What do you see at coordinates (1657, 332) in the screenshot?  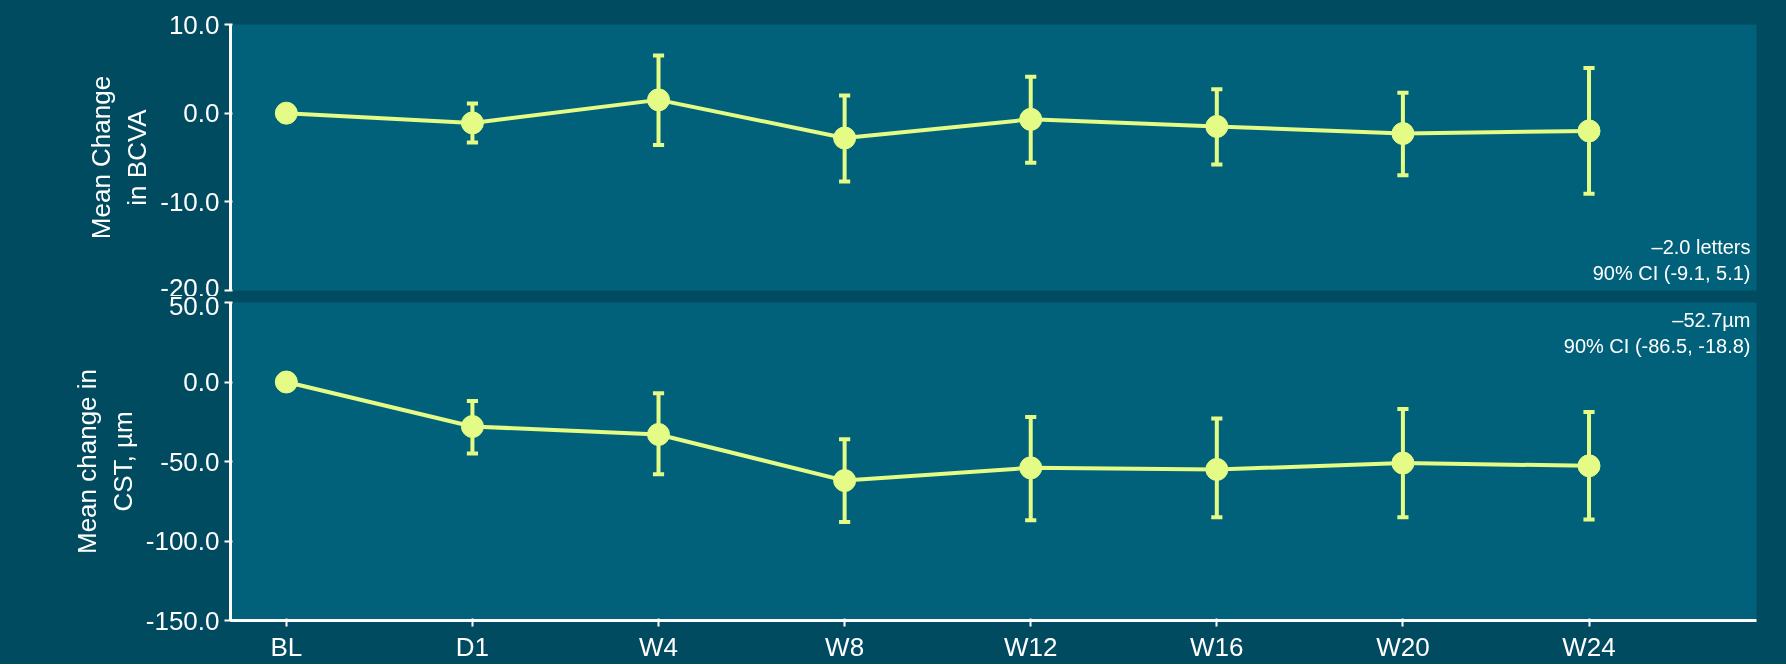 I see `annotation: –52.7µm 90% CI (-86.5, -18.8)` at bounding box center [1657, 332].